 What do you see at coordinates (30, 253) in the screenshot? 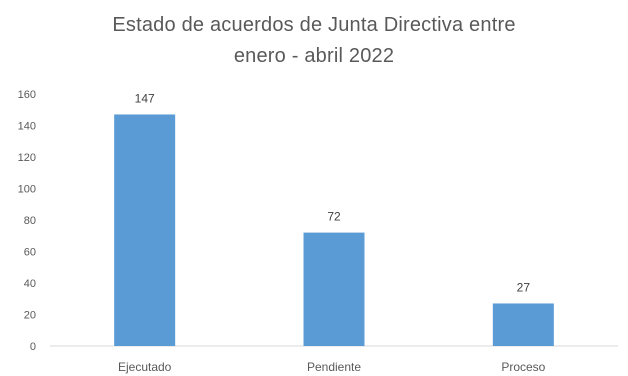
I see `y-tick-label-60: 60` at bounding box center [30, 253].